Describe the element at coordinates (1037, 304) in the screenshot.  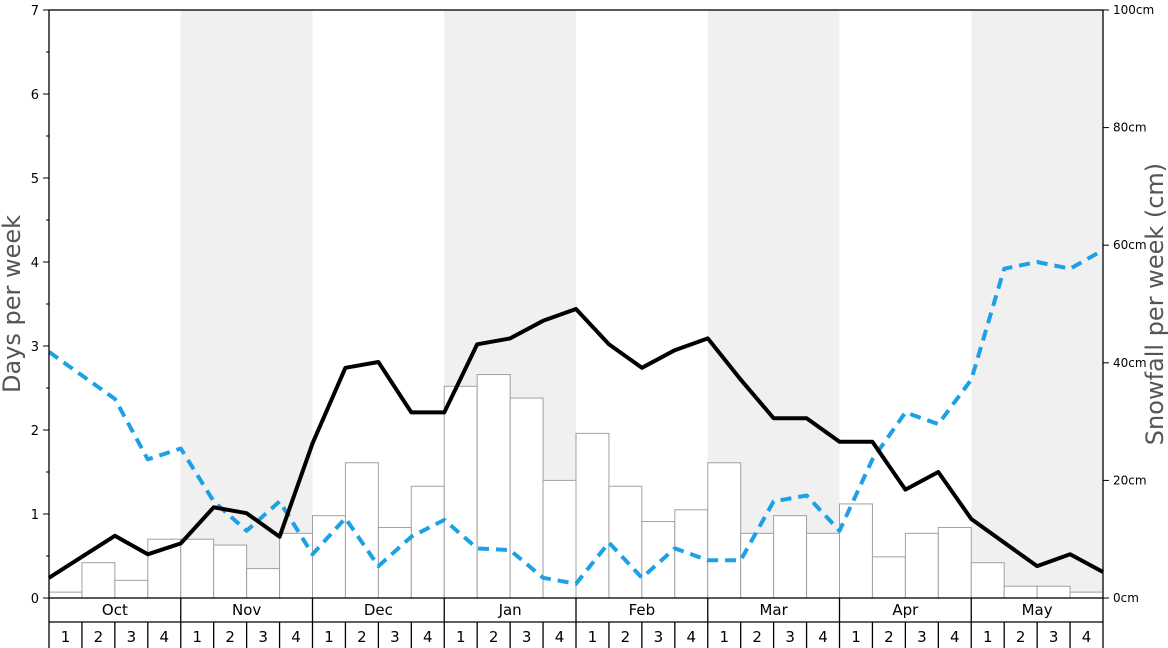
I see `month-band-may` at that location.